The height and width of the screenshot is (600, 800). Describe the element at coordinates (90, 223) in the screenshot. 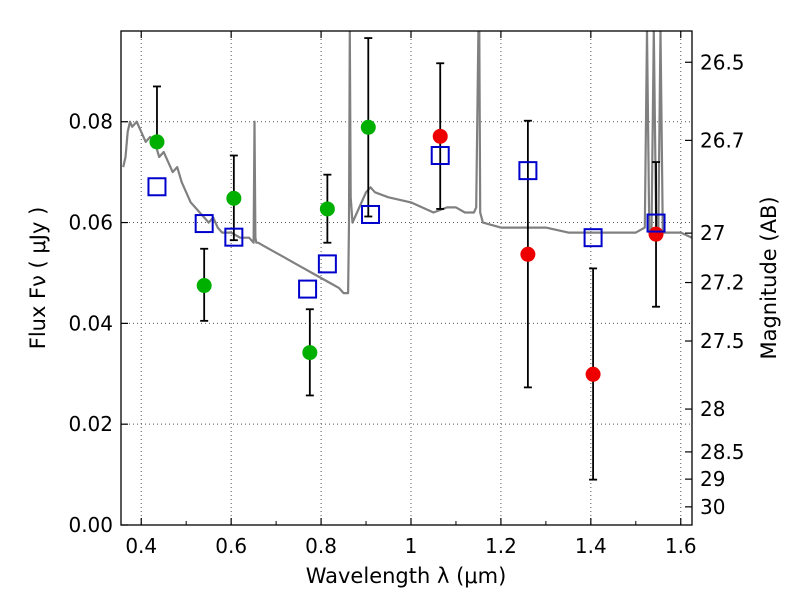

I see `y-tick-label: 0.06` at that location.